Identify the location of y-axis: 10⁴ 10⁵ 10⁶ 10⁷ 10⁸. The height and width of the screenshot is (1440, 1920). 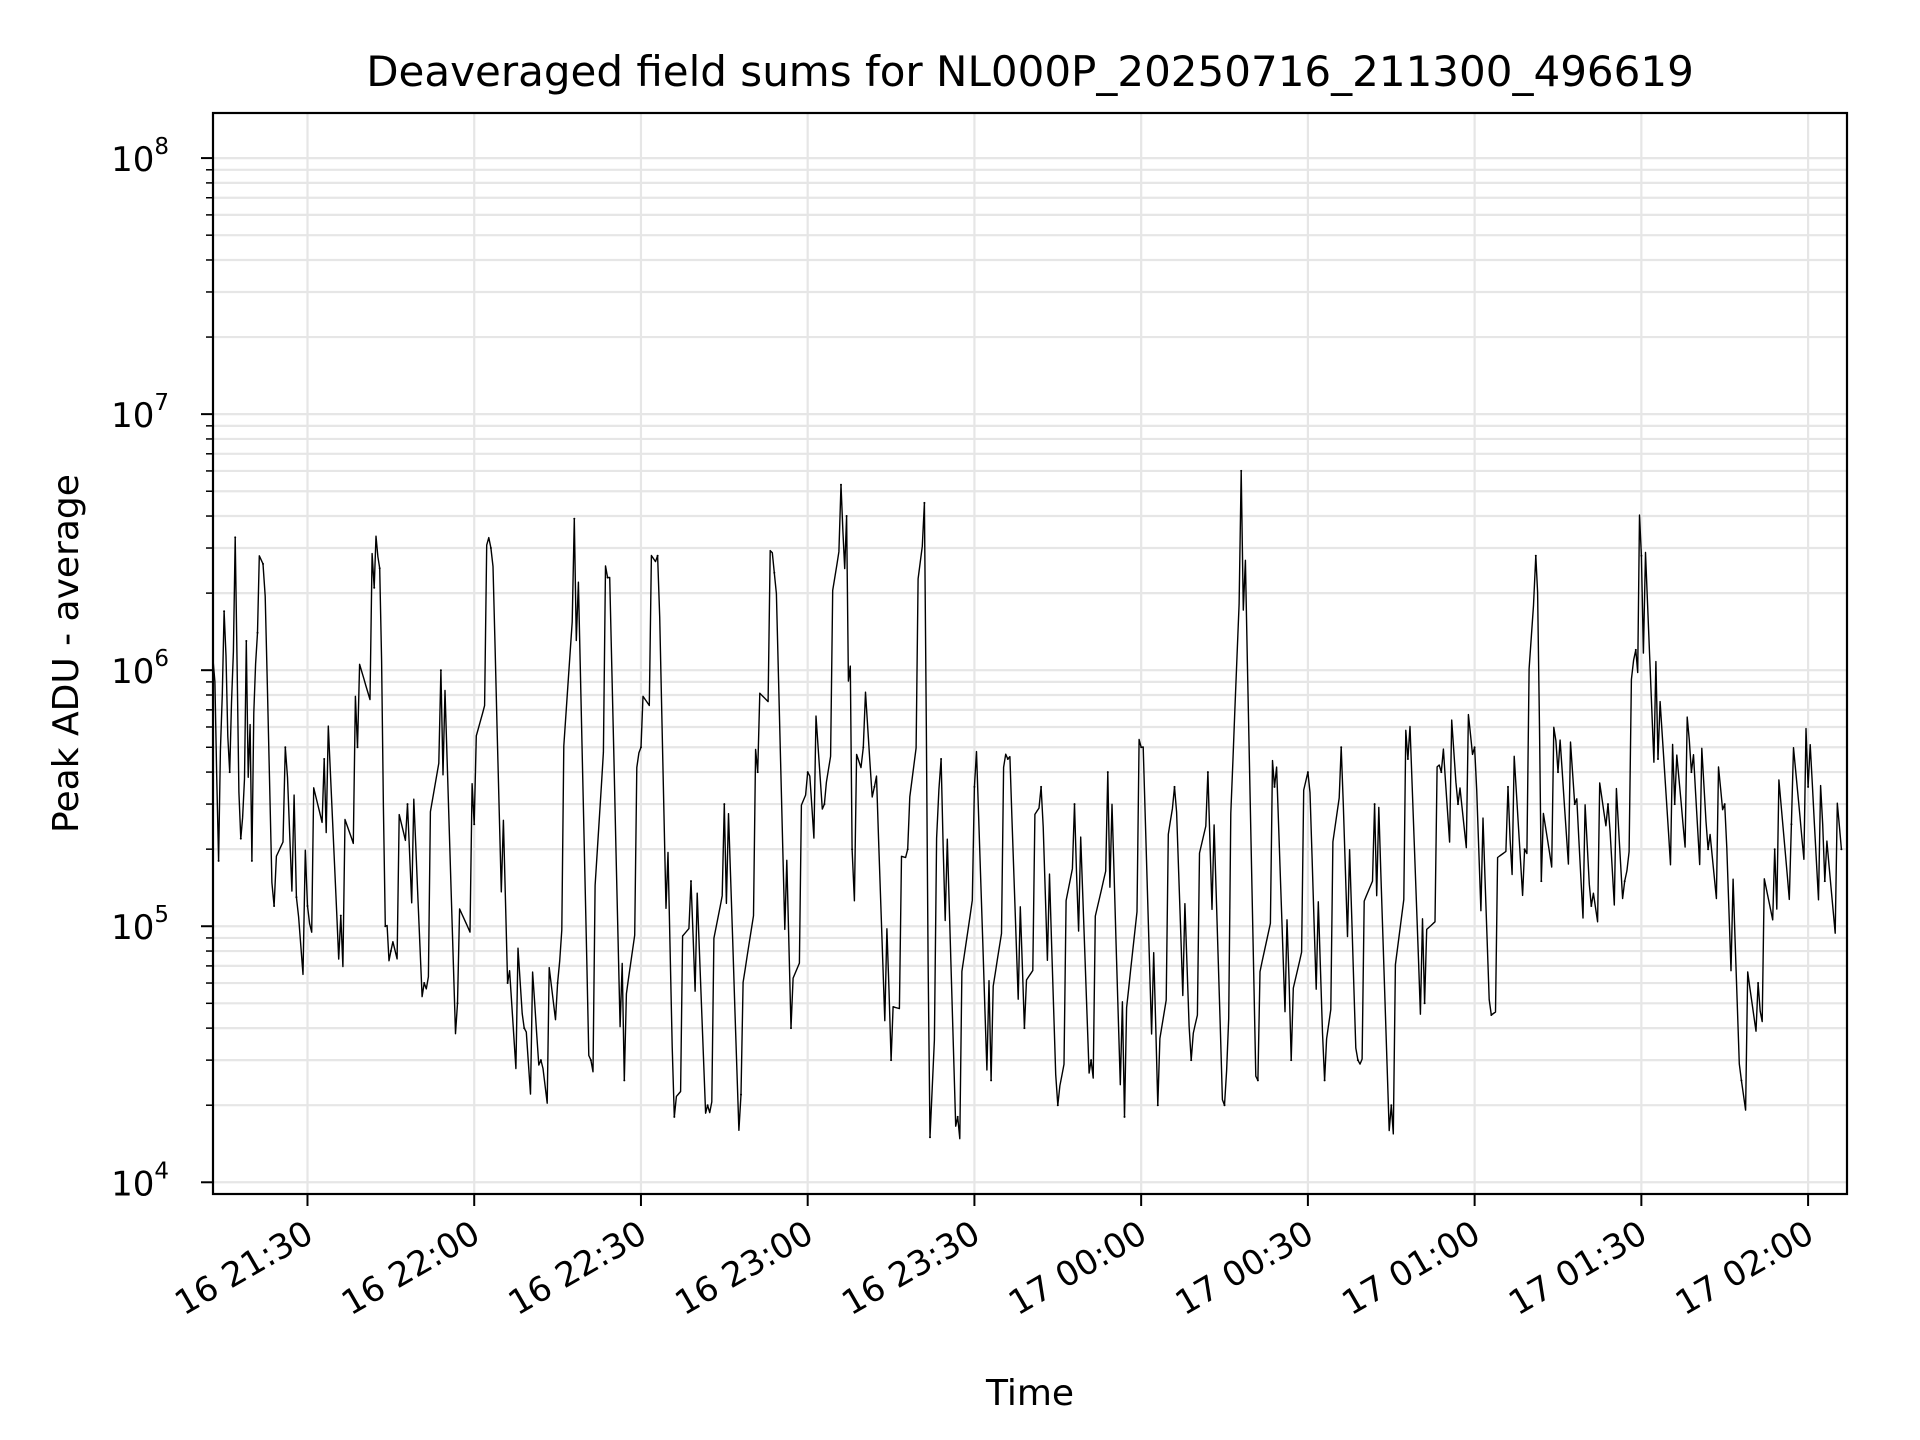
(162, 669).